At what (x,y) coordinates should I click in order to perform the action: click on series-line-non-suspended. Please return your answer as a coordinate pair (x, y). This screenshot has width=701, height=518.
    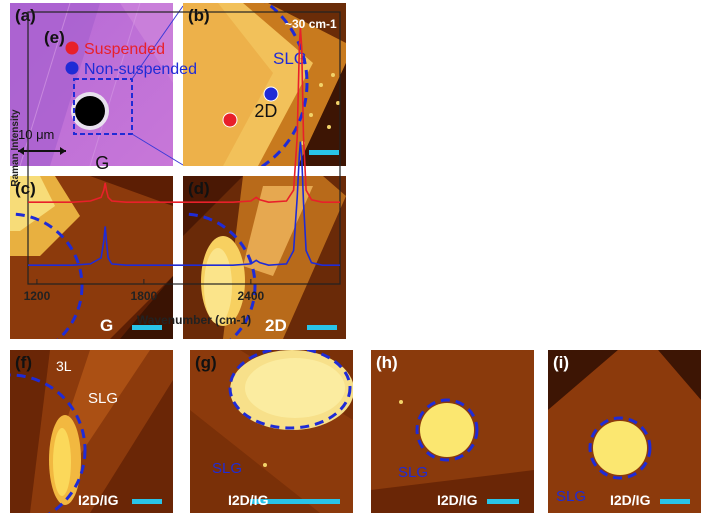
    Looking at the image, I should click on (184, 204).